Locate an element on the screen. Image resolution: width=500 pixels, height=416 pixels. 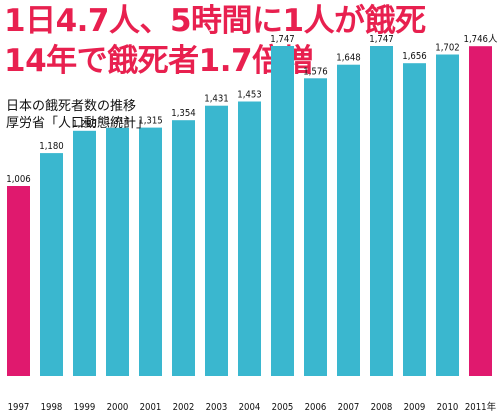
bar-2011 is located at coordinates (480, 211).